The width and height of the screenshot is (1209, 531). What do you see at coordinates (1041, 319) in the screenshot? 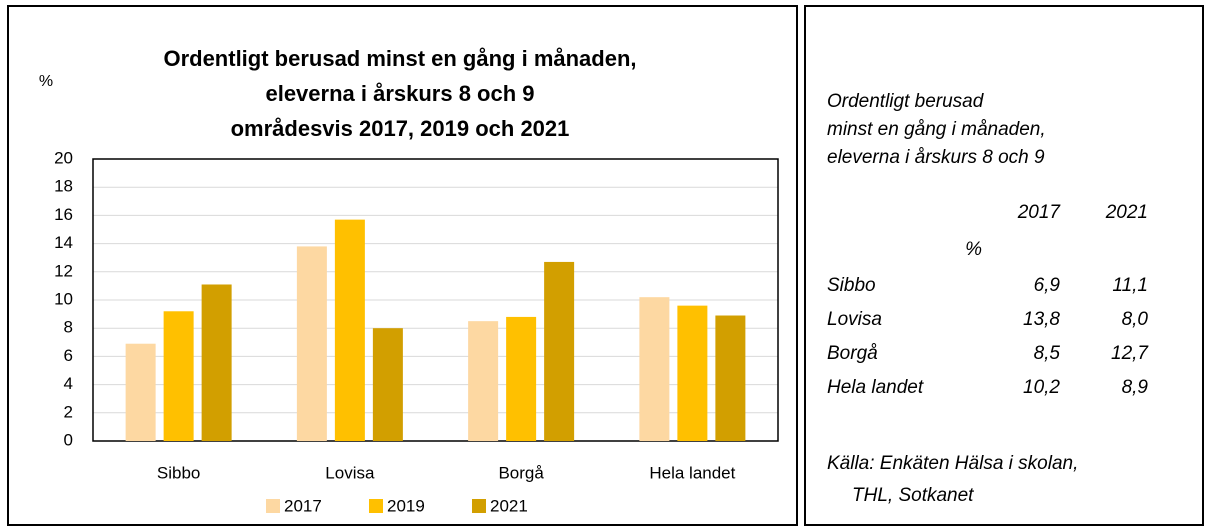
I see `cell: 13,8` at bounding box center [1041, 319].